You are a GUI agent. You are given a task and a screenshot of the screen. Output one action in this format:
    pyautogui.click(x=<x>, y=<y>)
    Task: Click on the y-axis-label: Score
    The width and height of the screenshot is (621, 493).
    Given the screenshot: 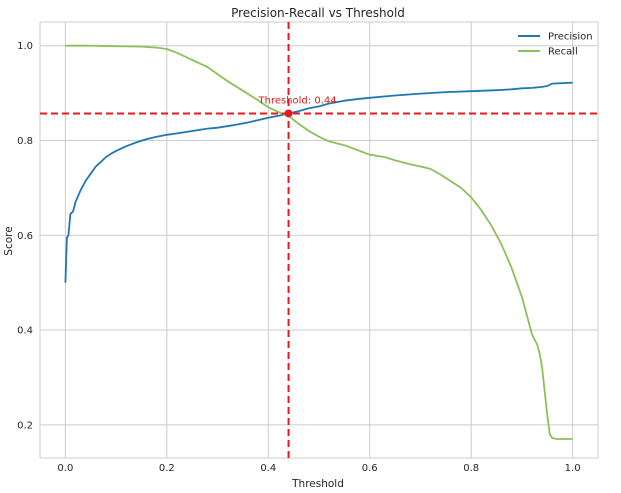 What is the action you would take?
    pyautogui.click(x=9, y=240)
    